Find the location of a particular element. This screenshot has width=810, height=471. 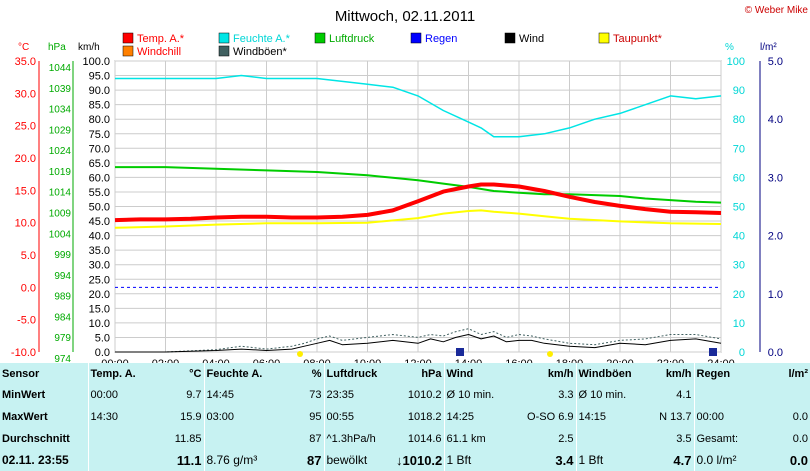

time-tick-label: 08:00 is located at coordinates (317, 360).